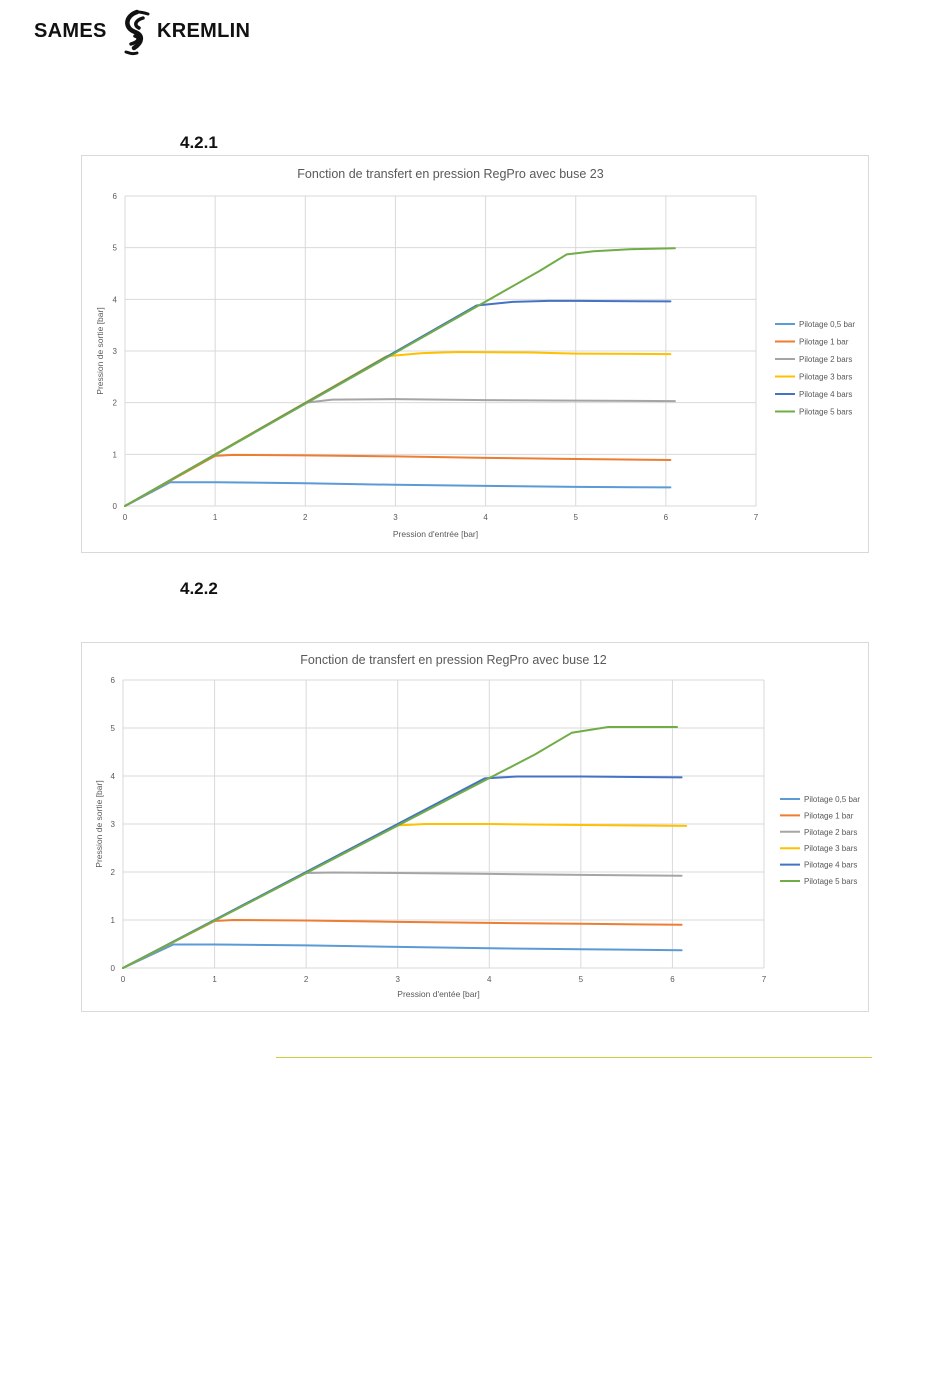  Describe the element at coordinates (830, 832) in the screenshot. I see `chart1-legend-label-2: Pilotage 2 bars` at that location.